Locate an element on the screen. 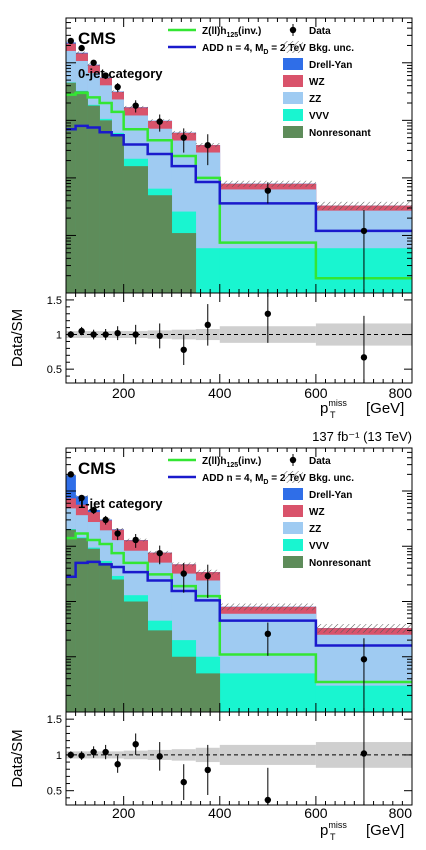  stack-bar-vvv is located at coordinates (208, 270).